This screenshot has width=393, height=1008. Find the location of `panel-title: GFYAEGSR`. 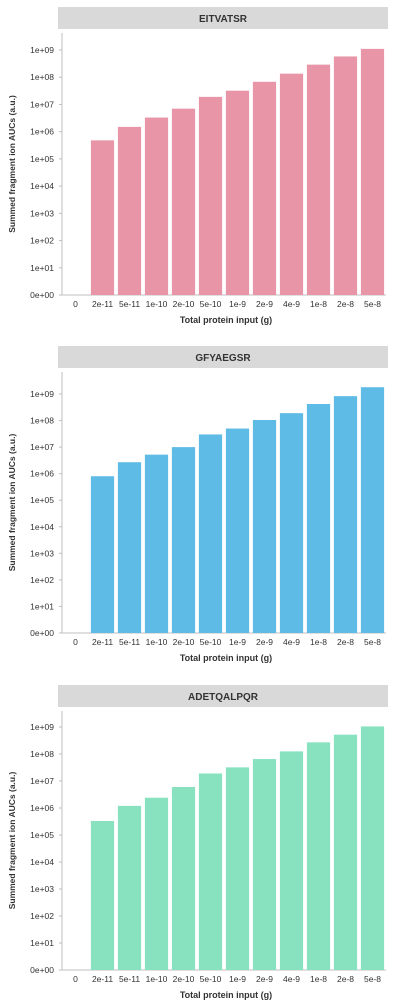

panel-title: GFYAEGSR is located at coordinates (223, 358).